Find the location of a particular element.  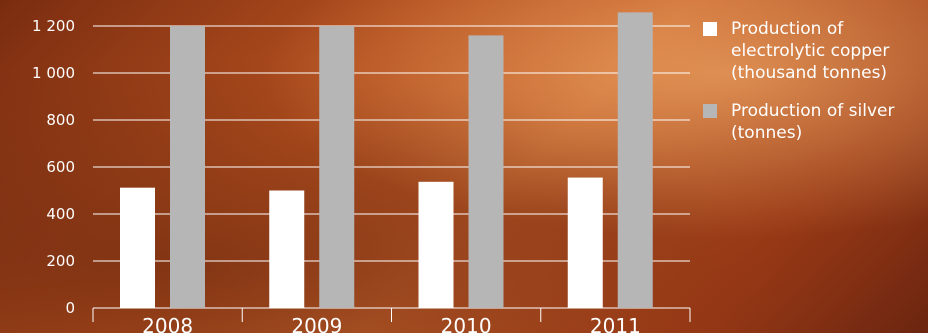

legend-label-silver: Production of silver (tonnes) is located at coordinates (813, 122).